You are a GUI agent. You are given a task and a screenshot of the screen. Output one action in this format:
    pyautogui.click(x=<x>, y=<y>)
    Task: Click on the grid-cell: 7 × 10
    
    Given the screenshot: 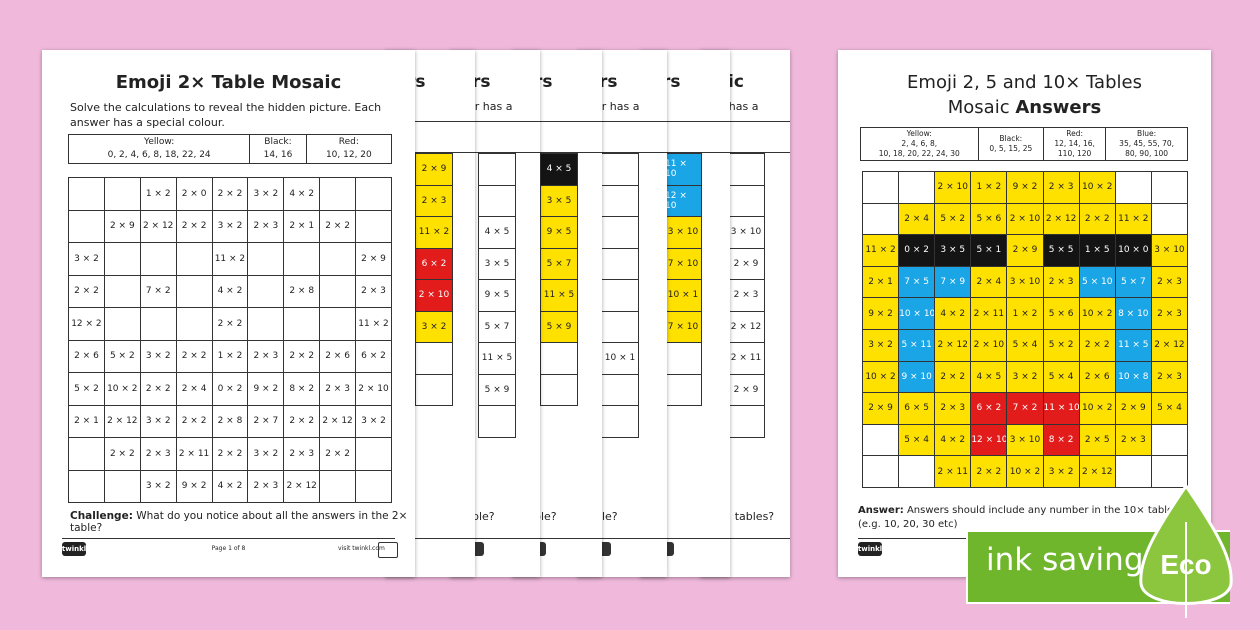 What is the action you would take?
    pyautogui.click(x=683, y=326)
    